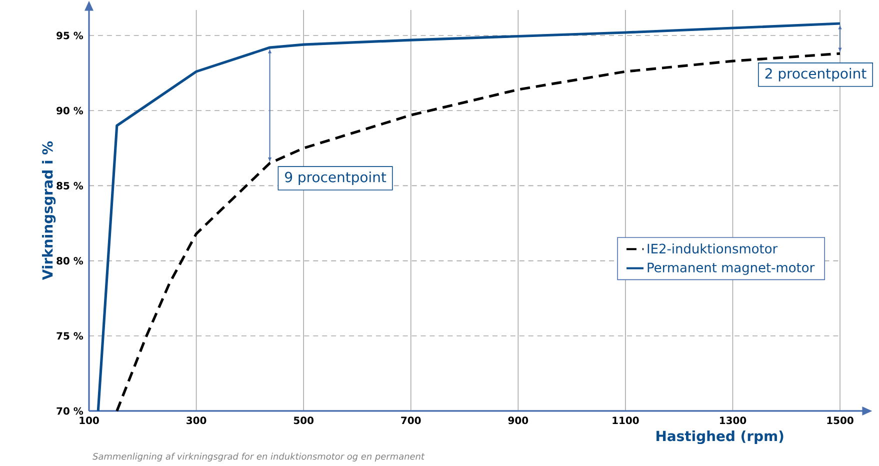 The height and width of the screenshot is (466, 879). Describe the element at coordinates (89, 420) in the screenshot. I see `x-tick-label: 100` at that location.